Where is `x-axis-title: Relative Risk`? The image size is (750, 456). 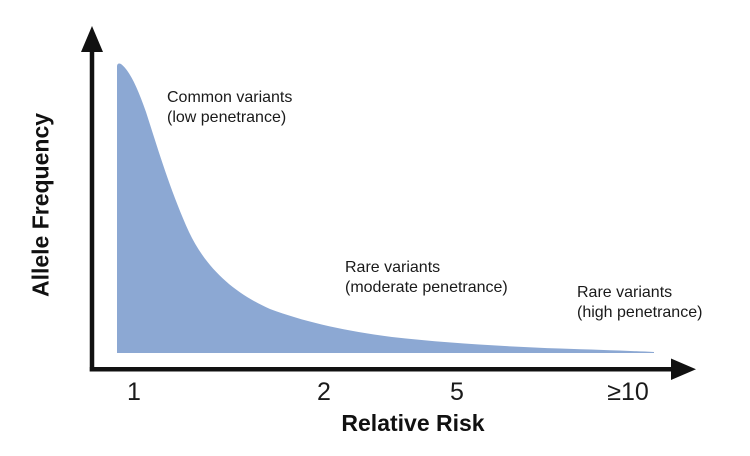
x-axis-title: Relative Risk is located at coordinates (413, 423).